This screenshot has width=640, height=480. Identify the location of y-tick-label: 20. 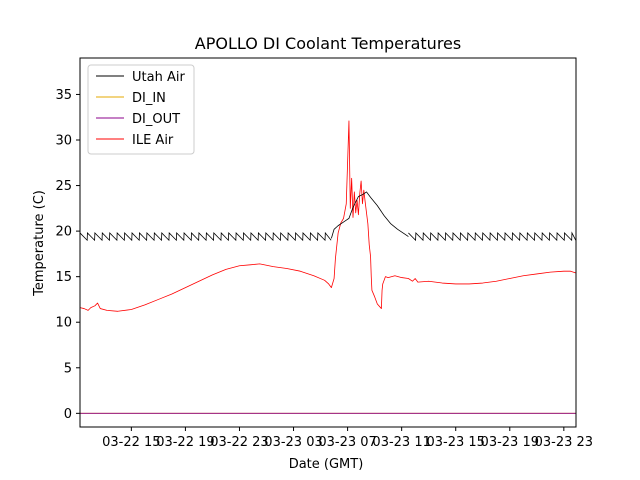
(63, 232).